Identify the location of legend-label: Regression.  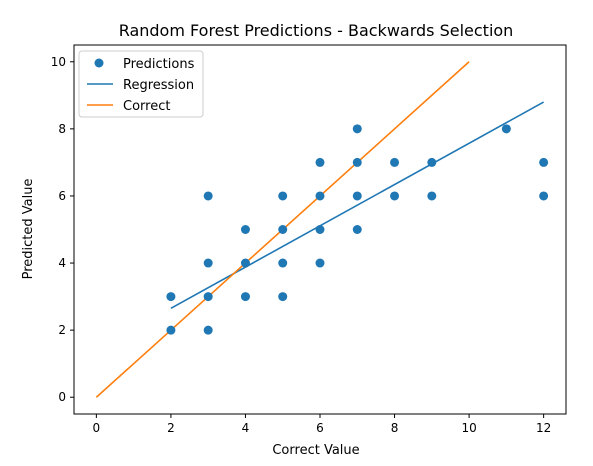
(158, 85).